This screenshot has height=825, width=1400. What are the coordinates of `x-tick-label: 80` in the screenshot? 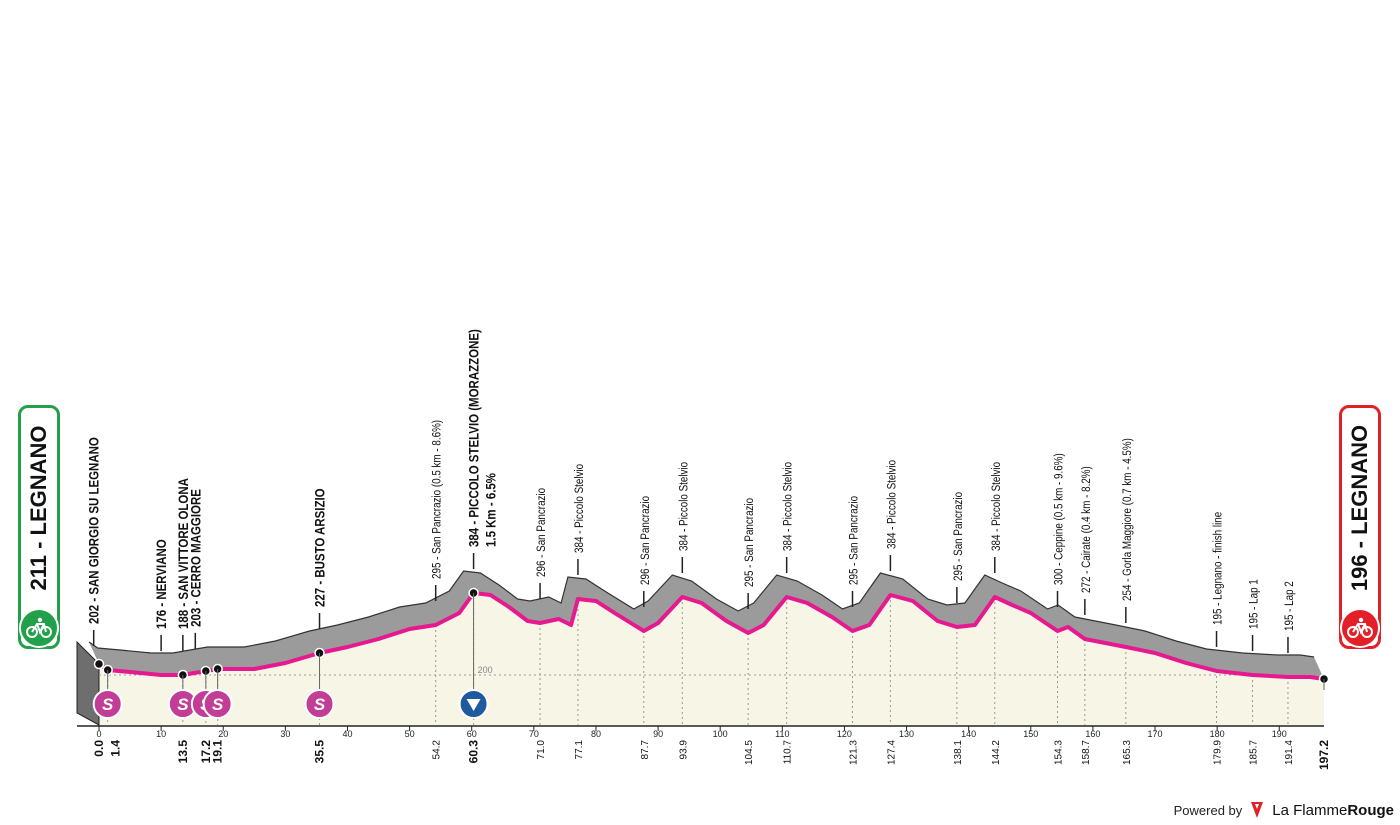 It's located at (596, 734).